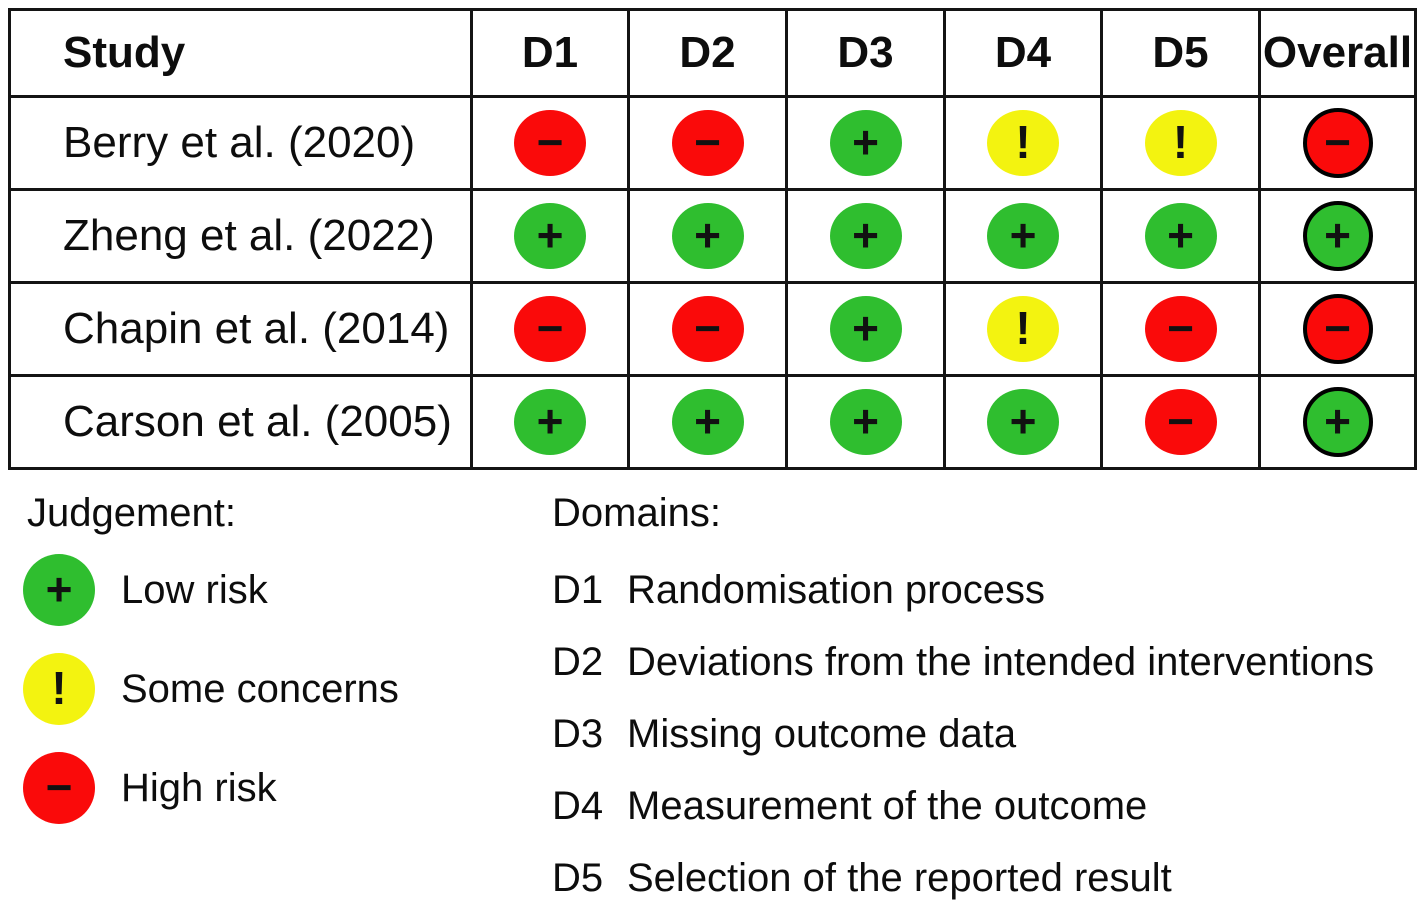 The image size is (1418, 908). I want to click on domain-id: D2, so click(578, 662).